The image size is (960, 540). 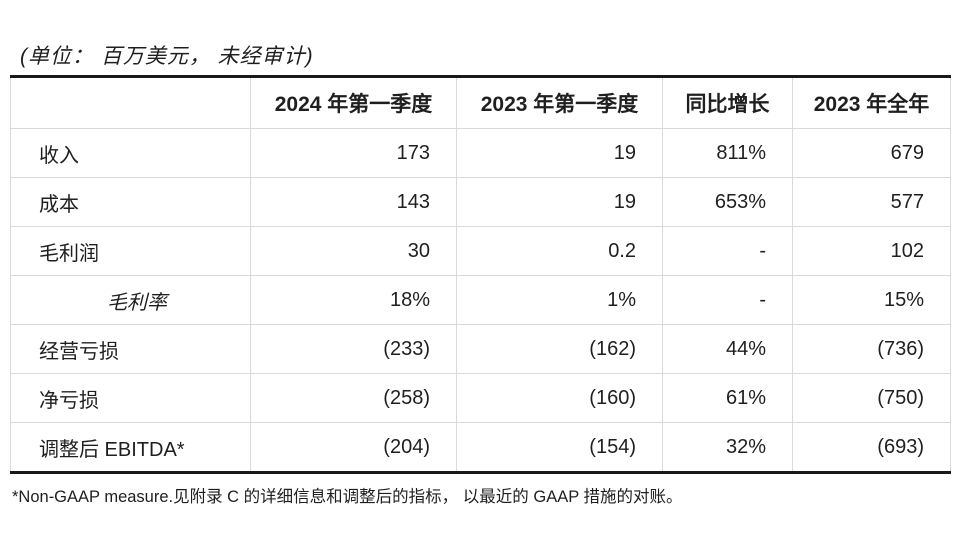 What do you see at coordinates (727, 153) in the screenshot?
I see `revenue-yoy: 811%` at bounding box center [727, 153].